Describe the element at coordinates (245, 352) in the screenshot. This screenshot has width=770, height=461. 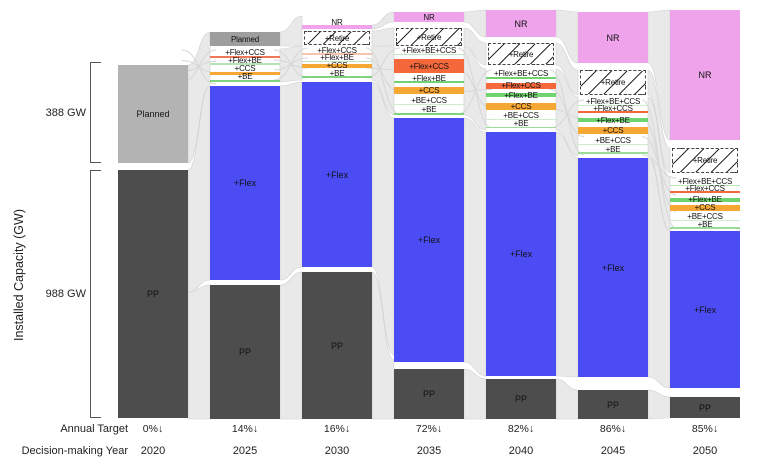
I see `segment-2025-pp: PP` at that location.